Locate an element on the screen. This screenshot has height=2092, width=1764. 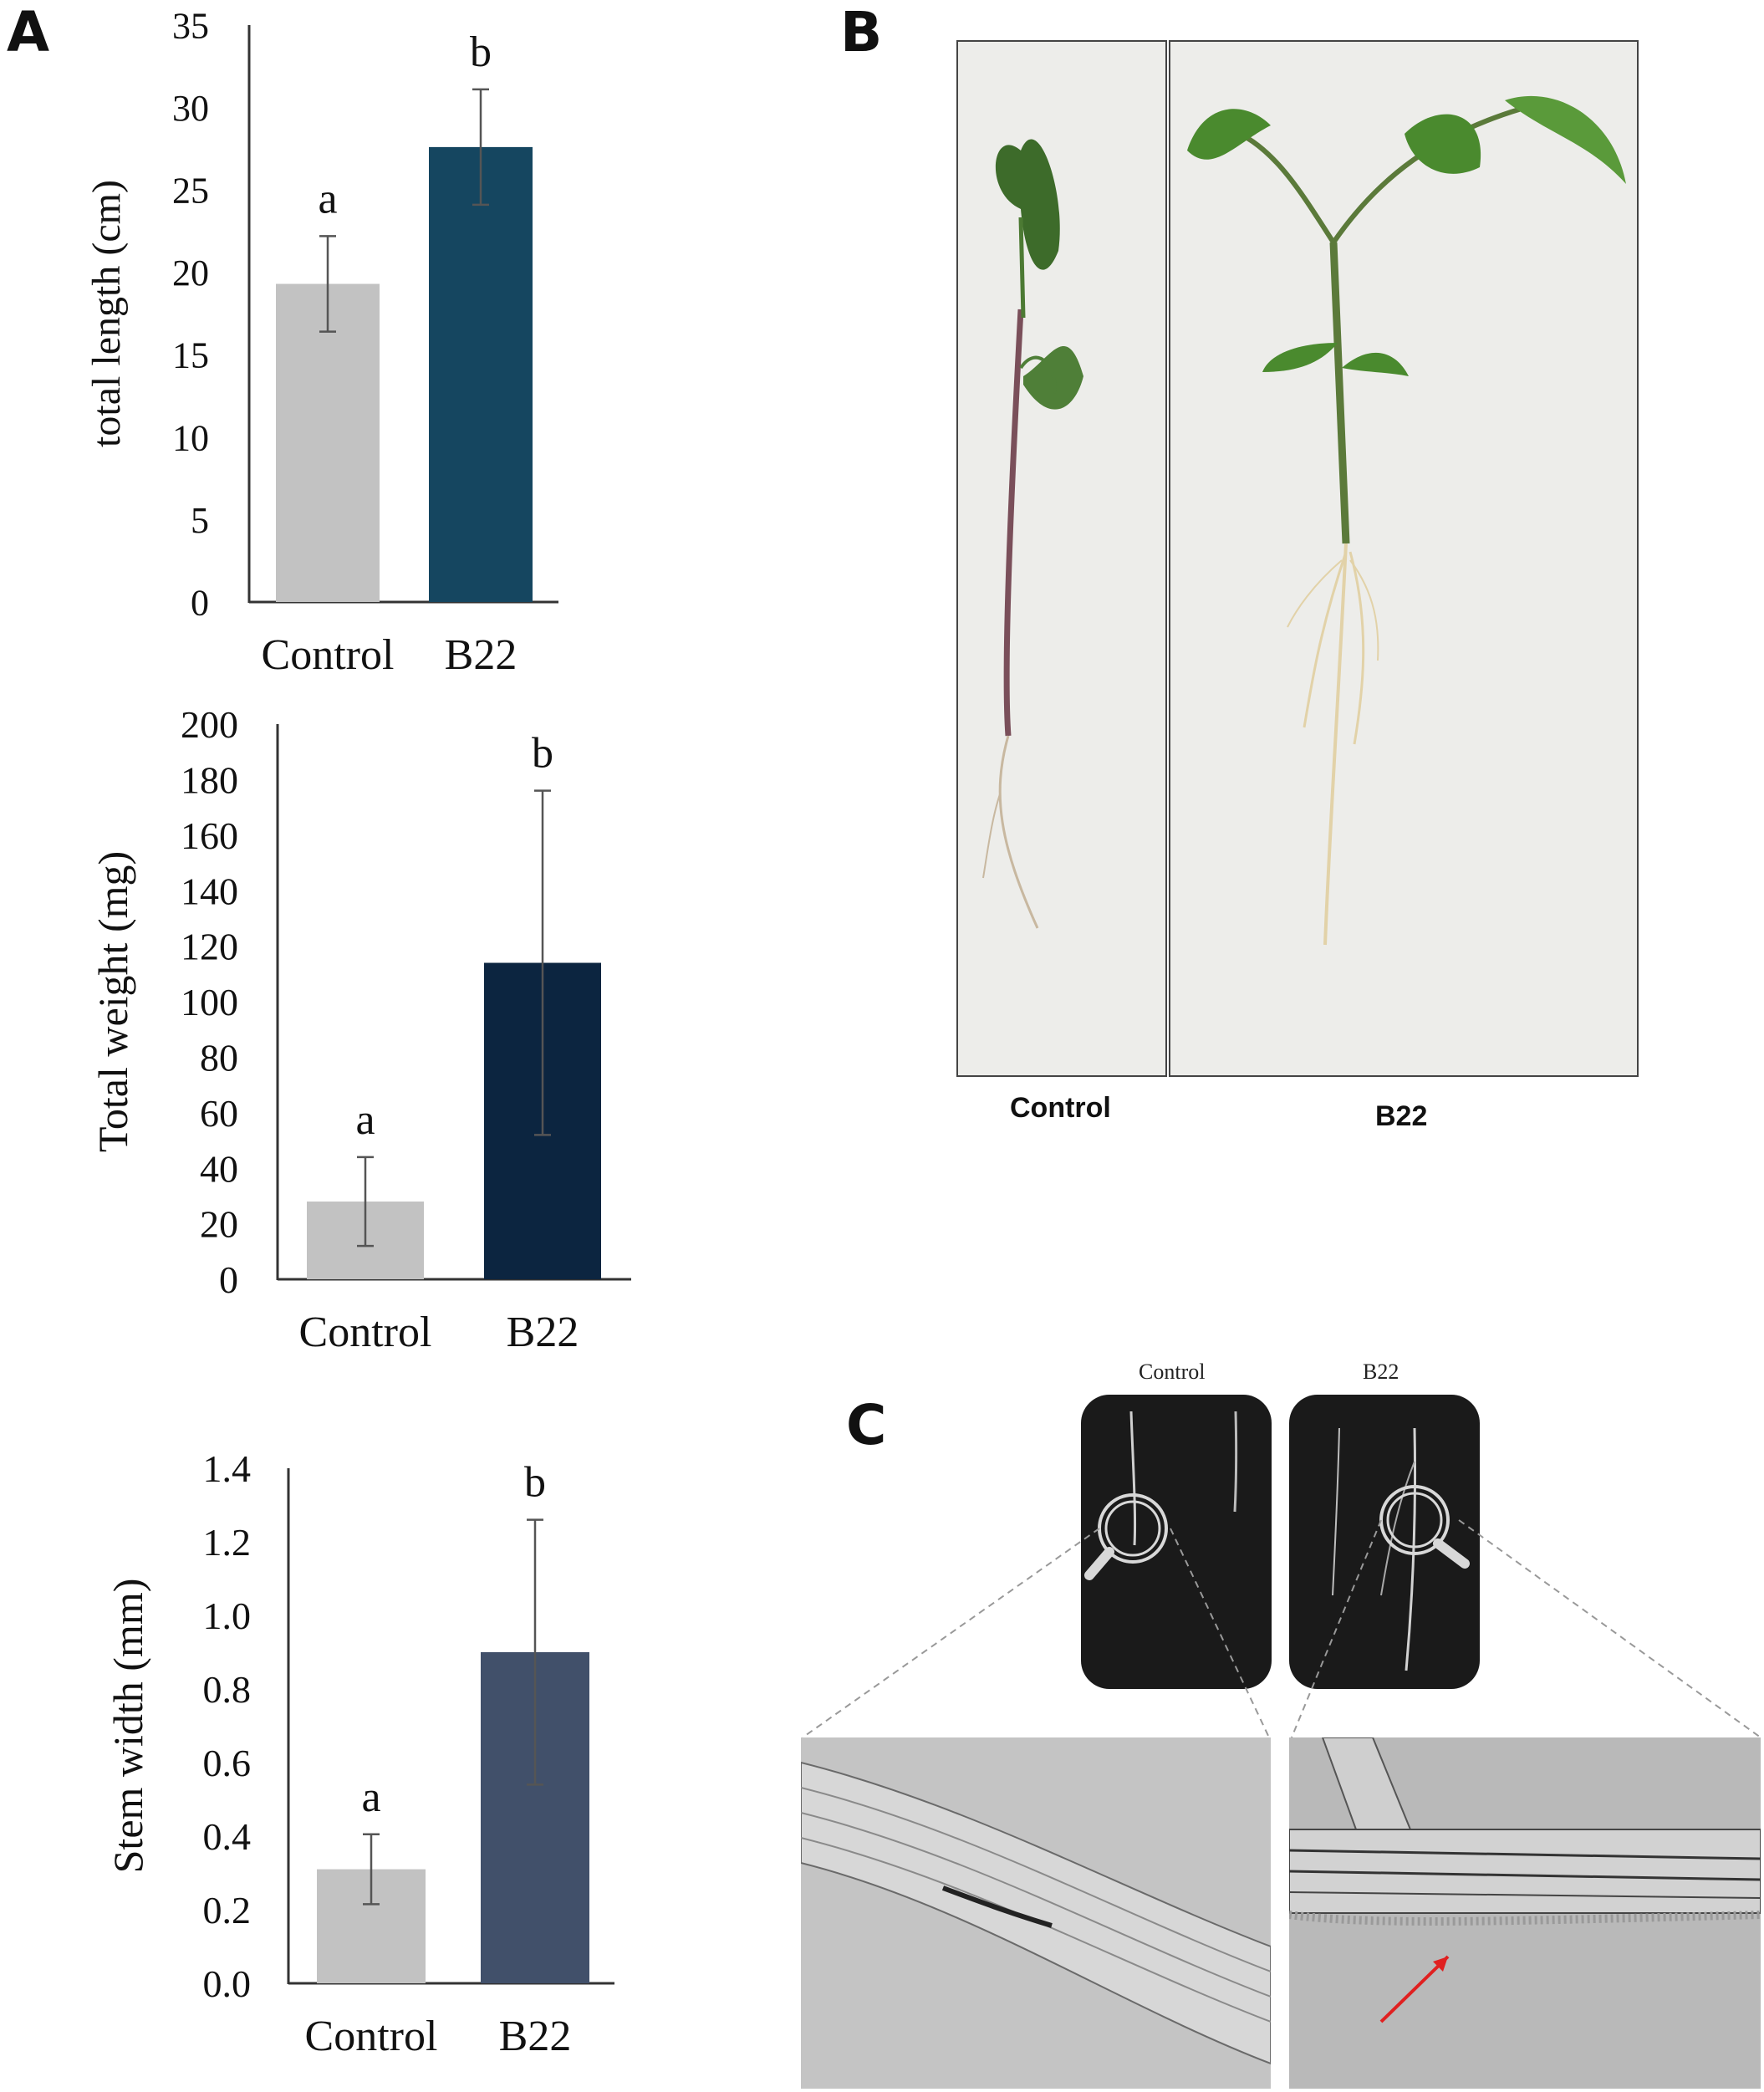
b22-seedling-roots is located at coordinates (1401, 1549).